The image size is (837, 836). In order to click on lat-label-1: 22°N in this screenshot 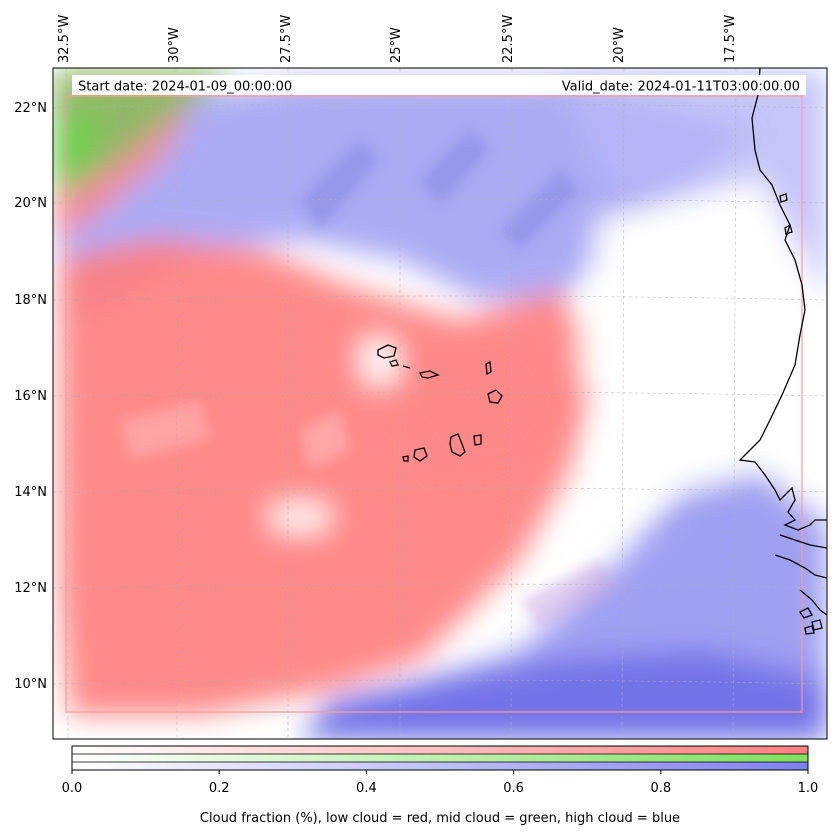, I will do `click(30, 108)`.